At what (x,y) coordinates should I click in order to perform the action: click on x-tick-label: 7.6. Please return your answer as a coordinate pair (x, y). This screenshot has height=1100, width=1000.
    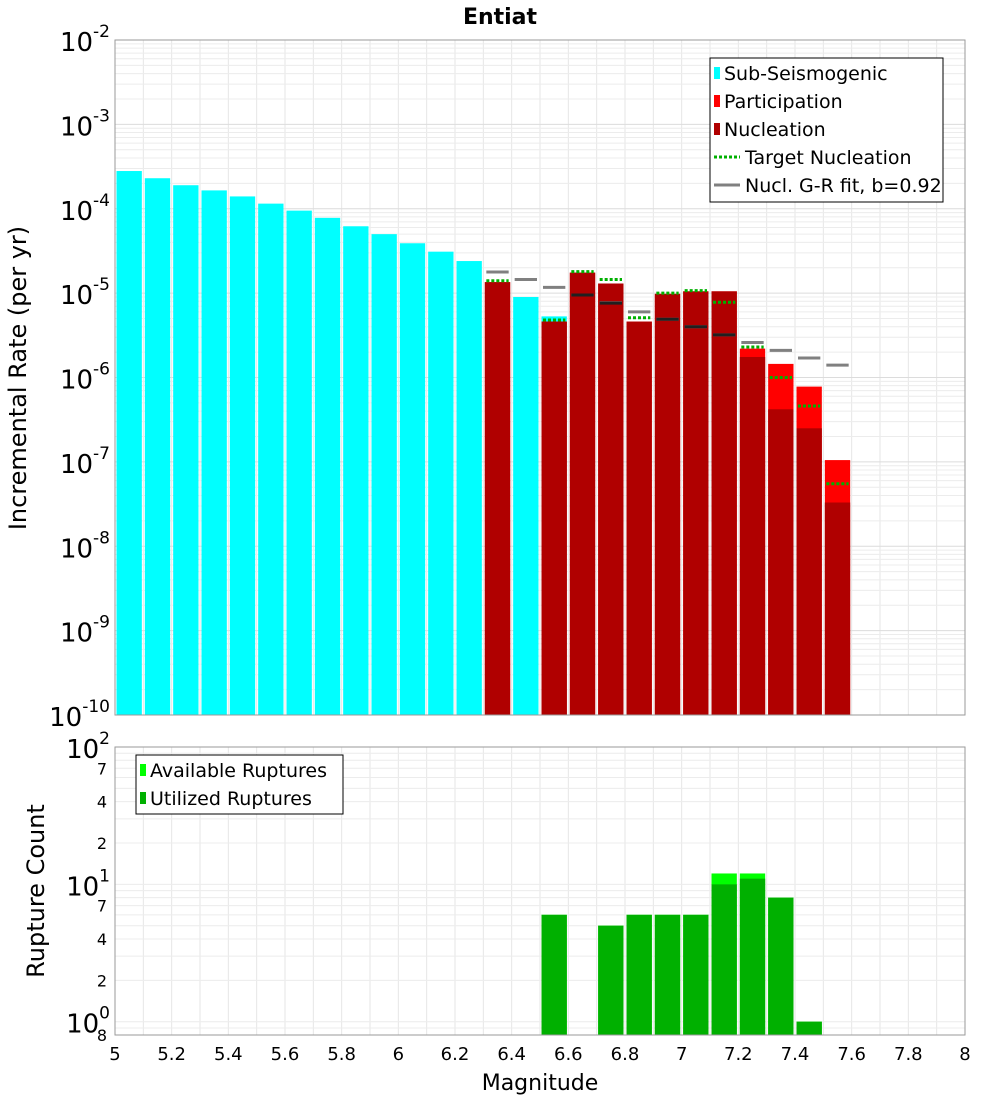
    Looking at the image, I should click on (851, 1054).